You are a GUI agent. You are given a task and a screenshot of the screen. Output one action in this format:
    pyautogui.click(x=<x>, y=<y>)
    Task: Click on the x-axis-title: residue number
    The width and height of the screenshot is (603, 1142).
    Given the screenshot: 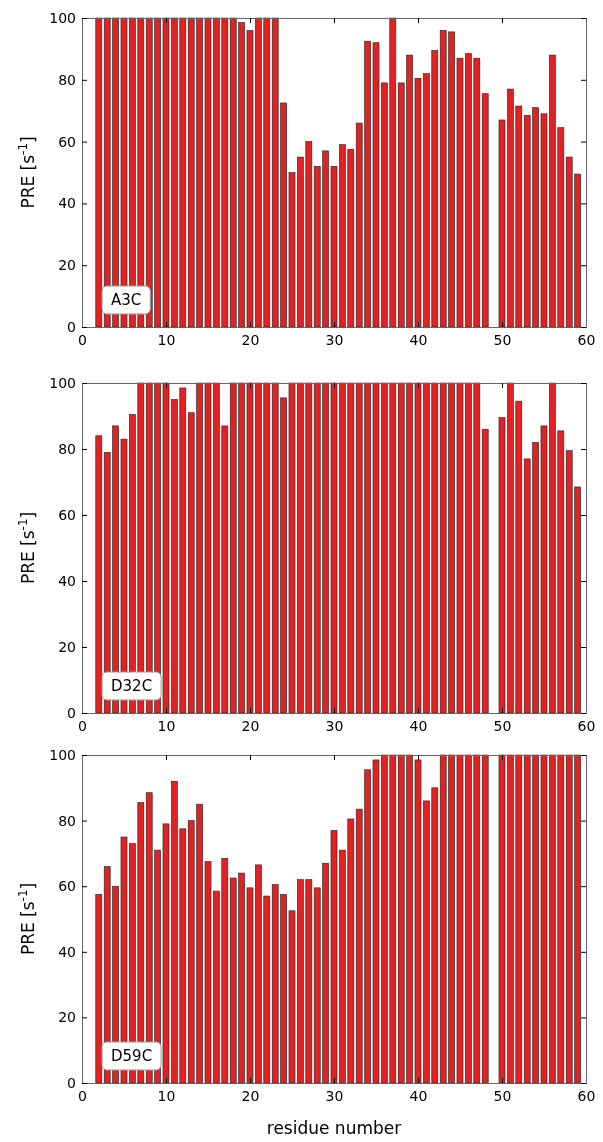 What is the action you would take?
    pyautogui.click(x=334, y=1128)
    